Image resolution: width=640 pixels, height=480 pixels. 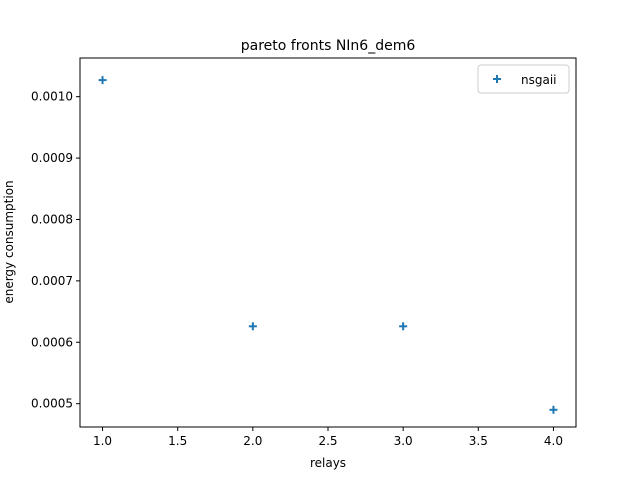 I want to click on y-tick-label: 0.0010, so click(x=52, y=97).